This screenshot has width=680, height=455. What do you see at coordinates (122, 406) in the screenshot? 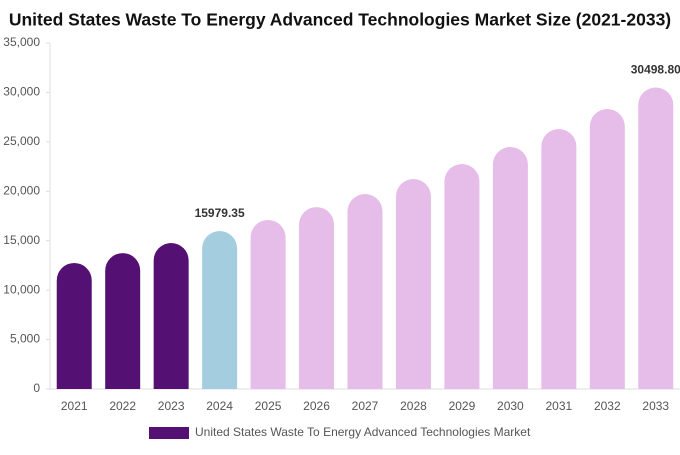
I see `x-tick-label: 2022` at bounding box center [122, 406].